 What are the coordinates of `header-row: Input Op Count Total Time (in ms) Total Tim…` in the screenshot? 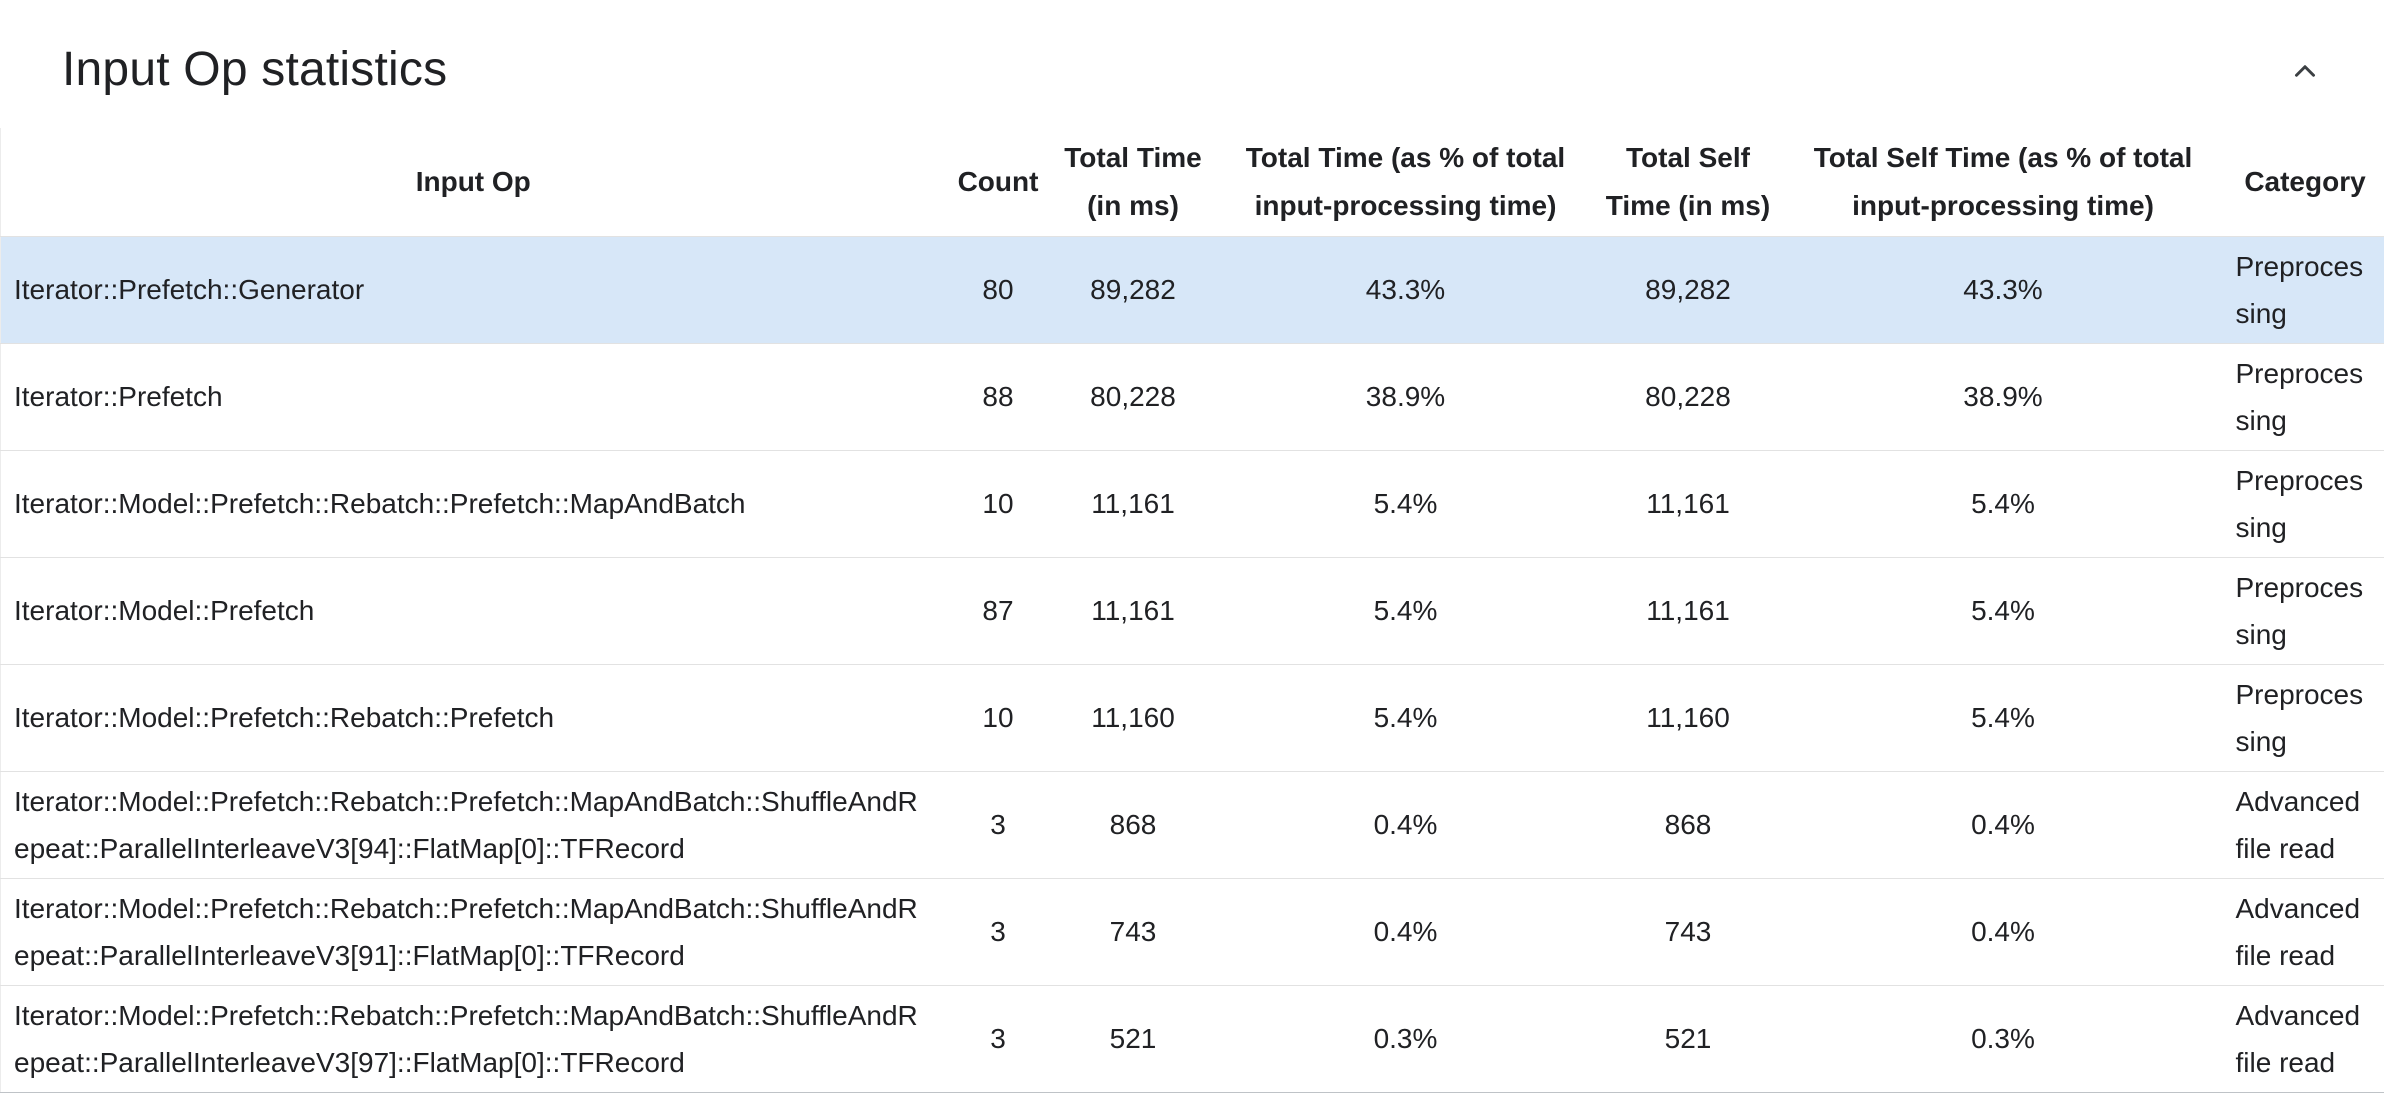 It's located at (1192, 182).